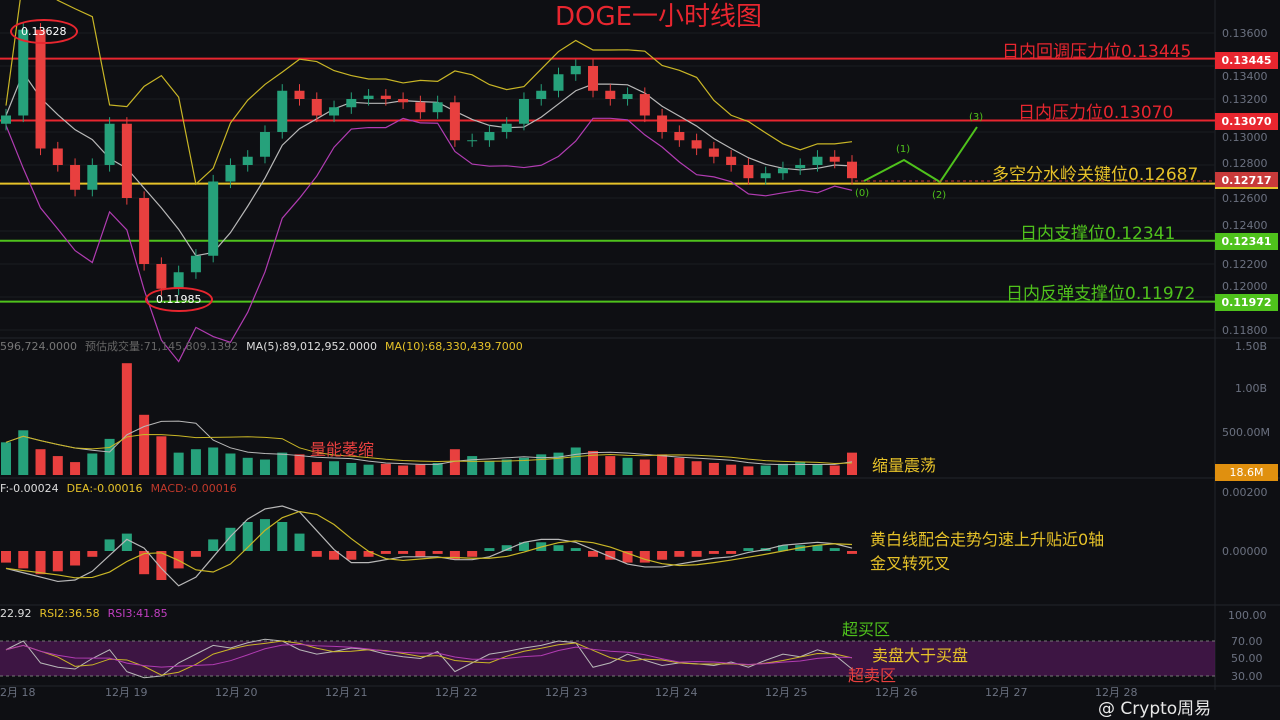  What do you see at coordinates (1245, 33) in the screenshot?
I see `price-axis-tick: 0.13600` at bounding box center [1245, 33].